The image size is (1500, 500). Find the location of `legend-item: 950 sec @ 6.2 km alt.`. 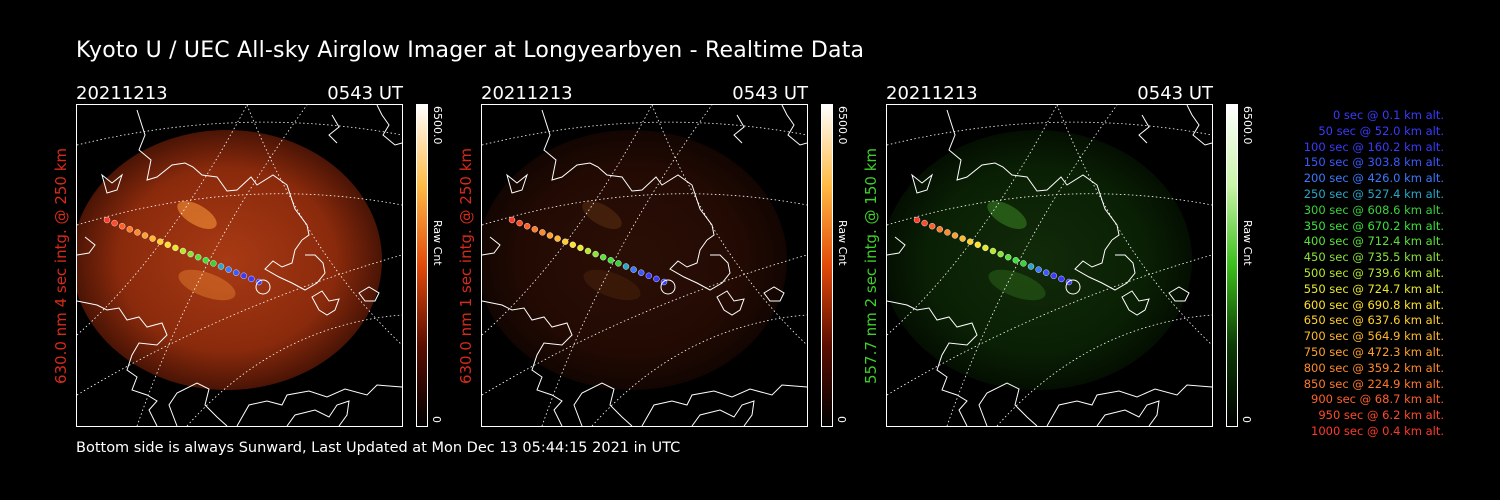

legend-item: 950 sec @ 6.2 km alt. is located at coordinates (1381, 415).